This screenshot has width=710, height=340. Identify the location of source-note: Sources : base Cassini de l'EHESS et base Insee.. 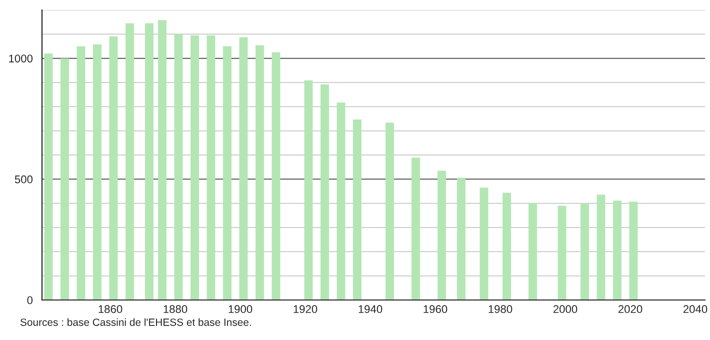
(135, 322).